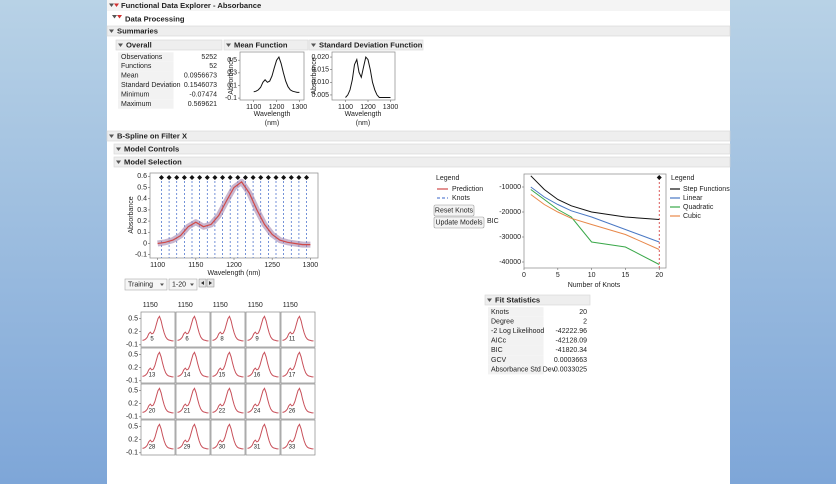 The height and width of the screenshot is (484, 836). I want to click on x-axis-label: Wavelength (nm), so click(233, 273).